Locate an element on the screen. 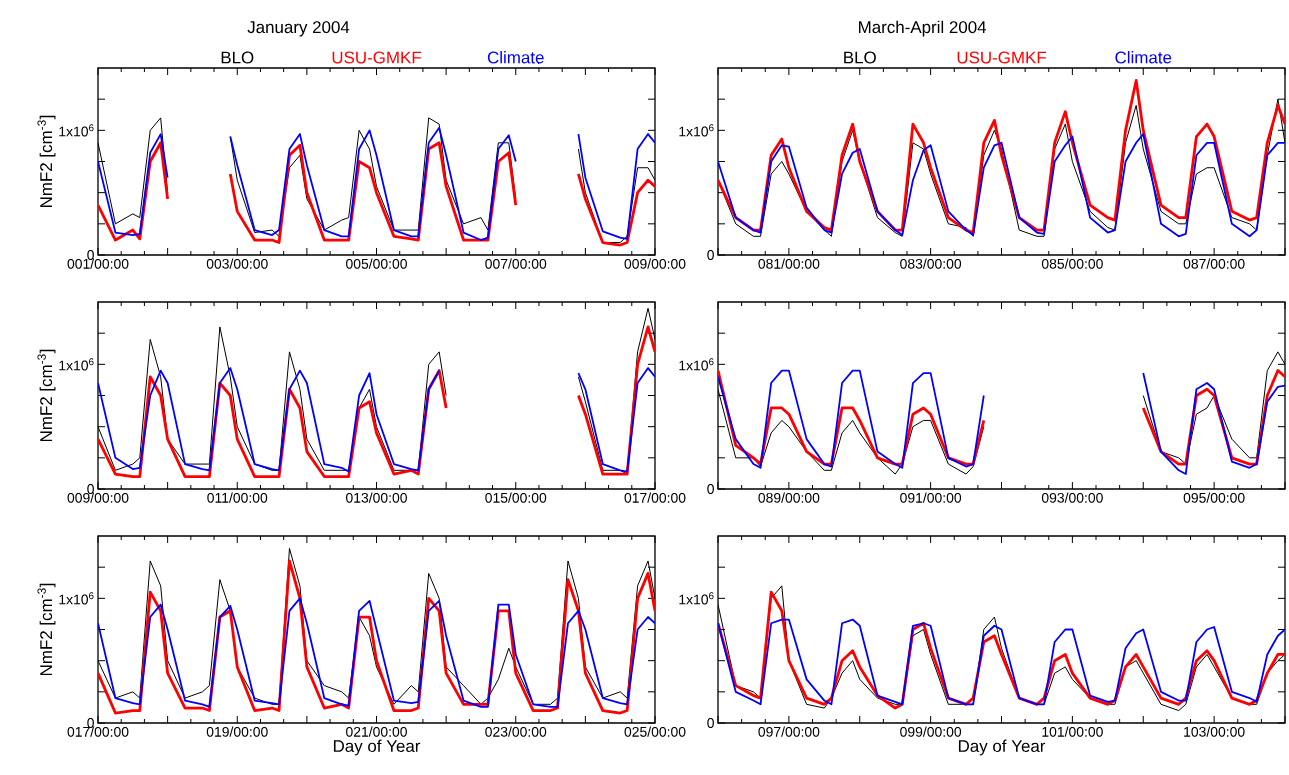  x-tick-label: 103/00:00 is located at coordinates (1214, 731).